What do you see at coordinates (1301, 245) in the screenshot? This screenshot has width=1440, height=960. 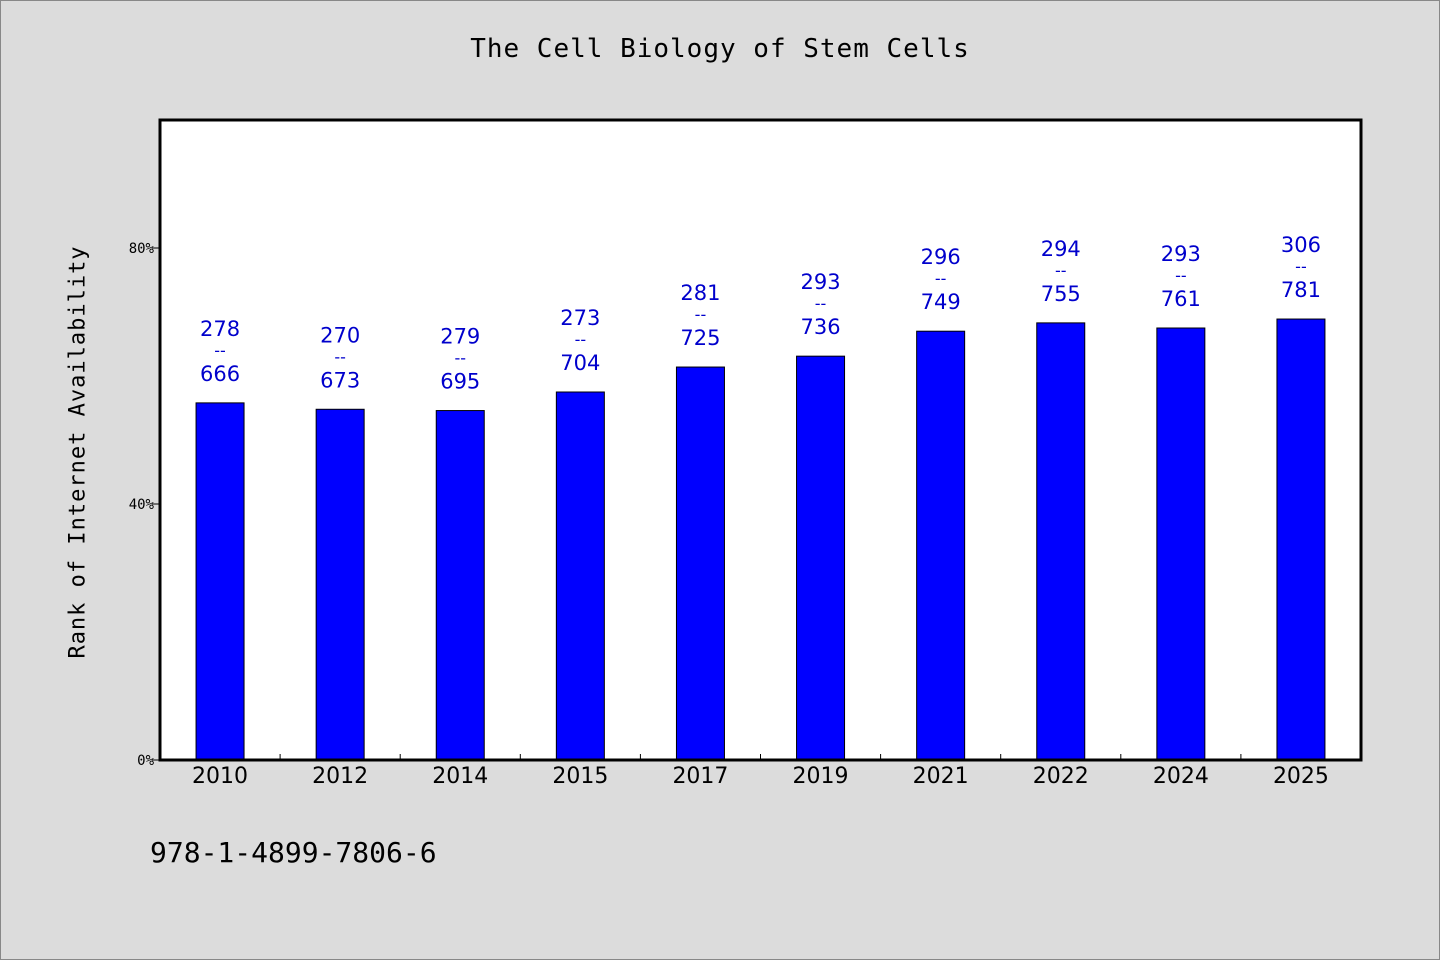 I see `data-label-top: 306` at bounding box center [1301, 245].